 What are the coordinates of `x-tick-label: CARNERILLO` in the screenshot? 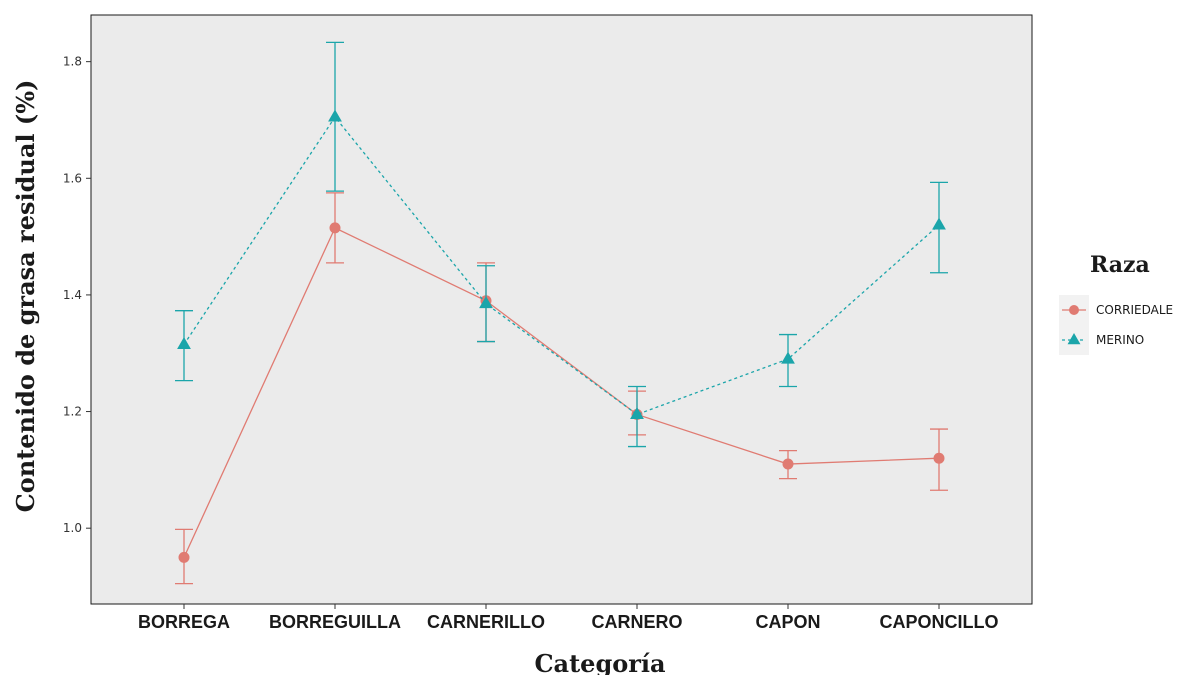 It's located at (486, 622).